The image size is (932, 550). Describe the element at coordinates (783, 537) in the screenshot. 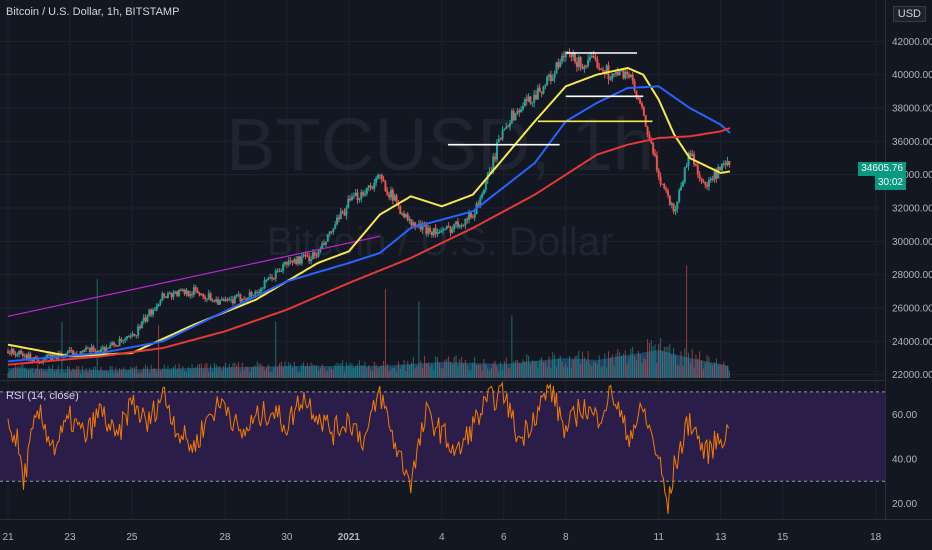

I see `time-tick-label: 15` at that location.